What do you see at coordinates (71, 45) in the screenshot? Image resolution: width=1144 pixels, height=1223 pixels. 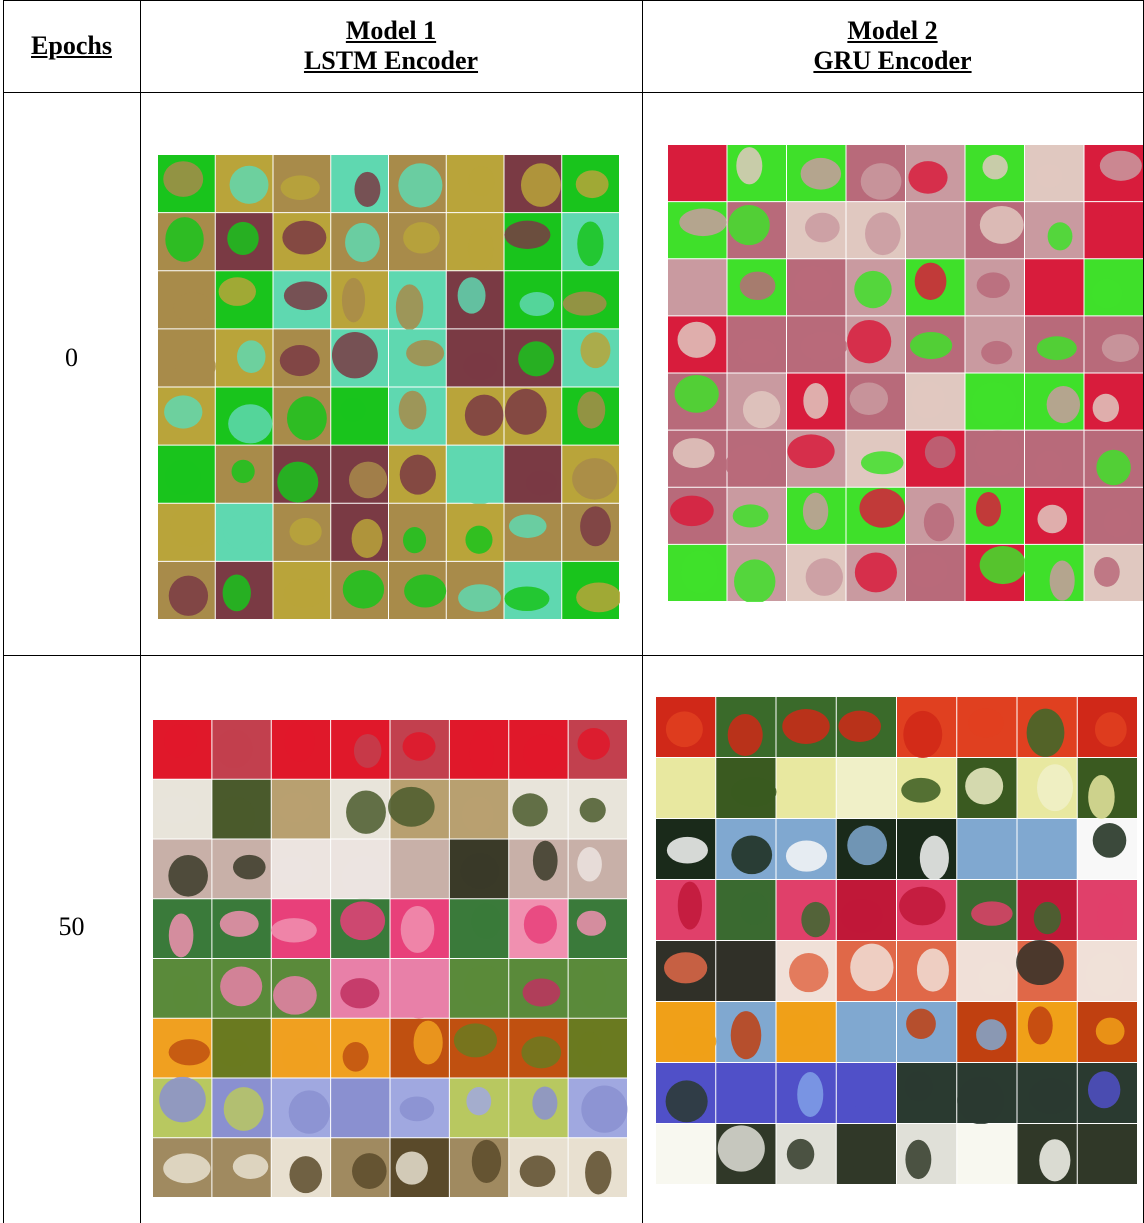 I see `header-epochs: Epochs` at bounding box center [71, 45].